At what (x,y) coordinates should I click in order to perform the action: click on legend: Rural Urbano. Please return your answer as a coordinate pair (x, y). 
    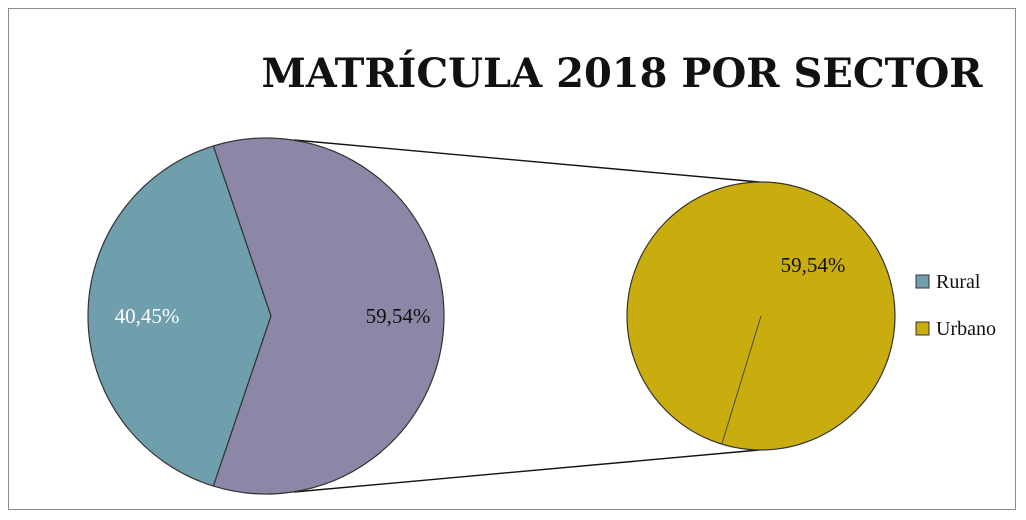
    Looking at the image, I should click on (955, 305).